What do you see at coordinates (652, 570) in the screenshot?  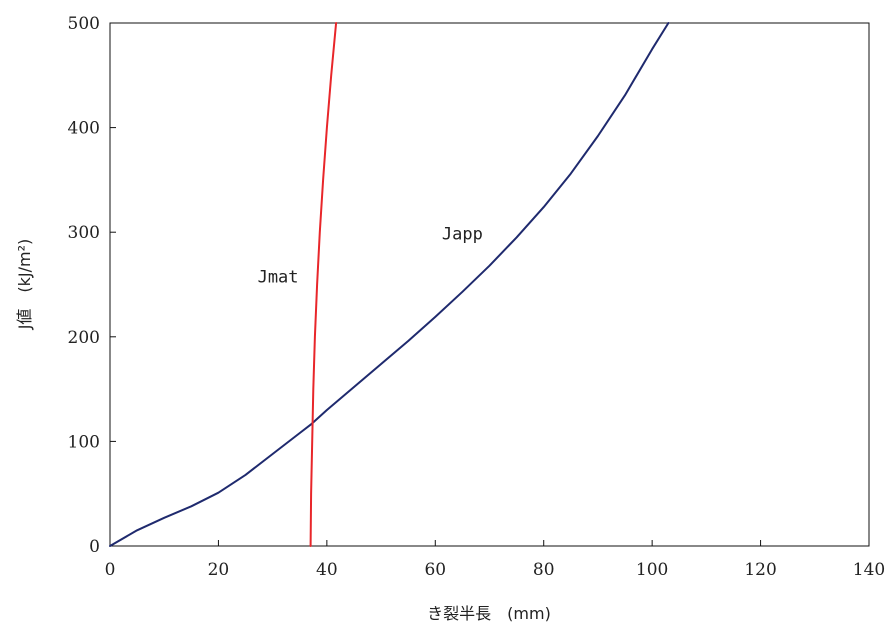 I see `x-tick-label: 100` at bounding box center [652, 570].